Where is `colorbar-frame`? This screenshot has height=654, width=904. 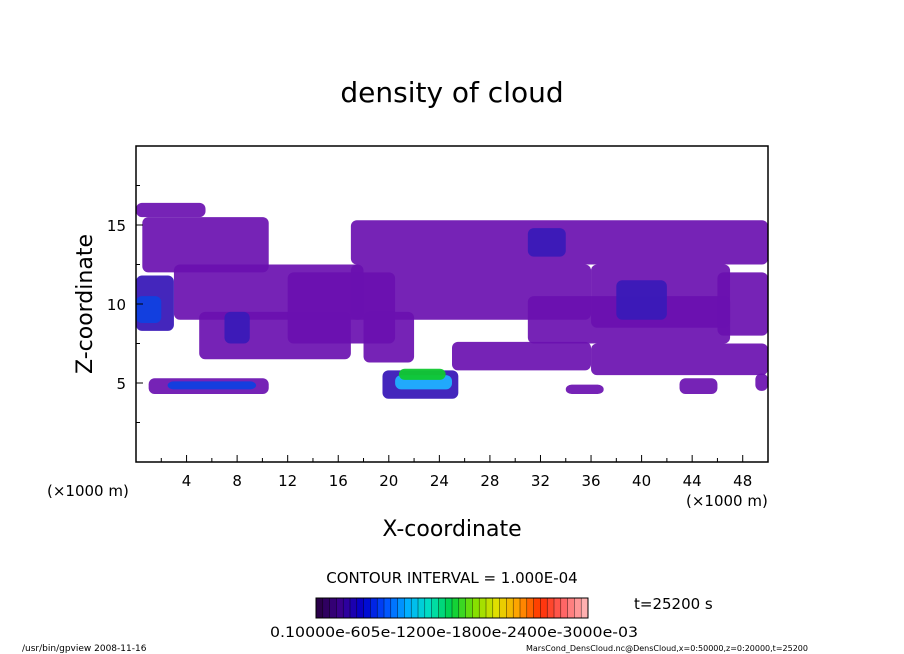 colorbar-frame is located at coordinates (452, 608).